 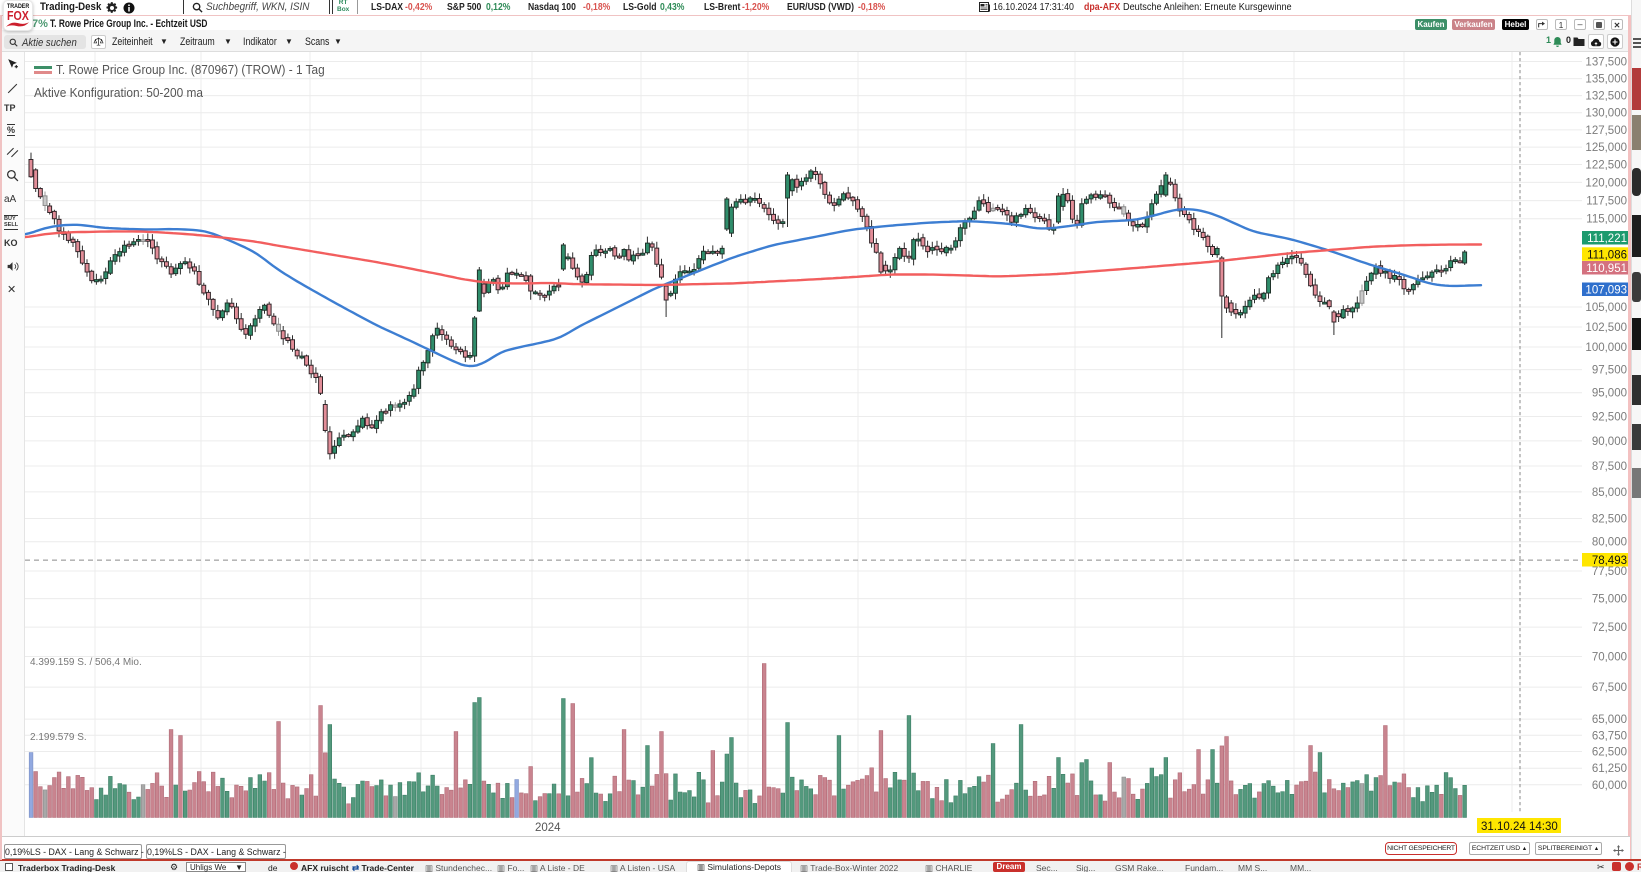 What do you see at coordinates (1607, 239) in the screenshot?
I see `svg-text: 111,221` at bounding box center [1607, 239].